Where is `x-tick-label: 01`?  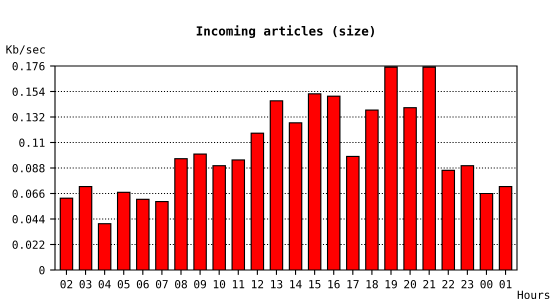 x-tick-label: 01 is located at coordinates (506, 284).